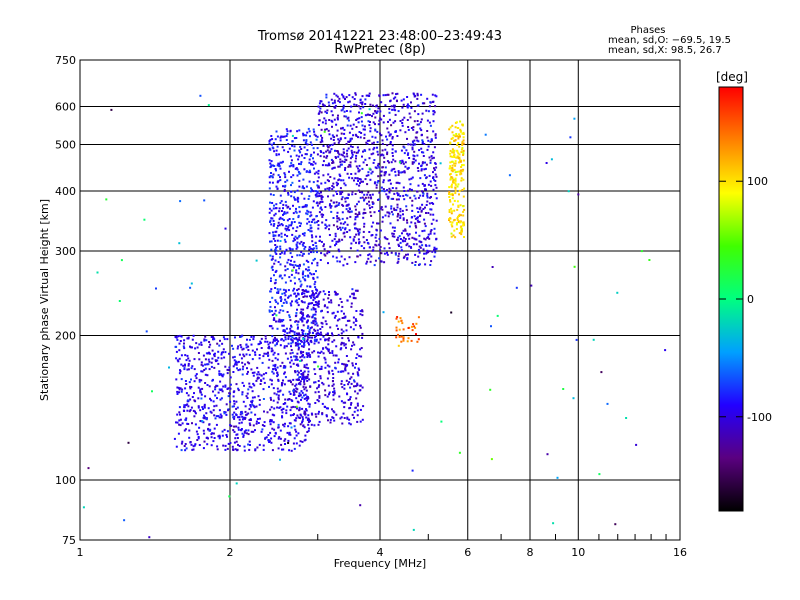 The height and width of the screenshot is (600, 800). I want to click on stats-o-line: mean, sd,O: −69.5, 19.5, so click(669, 40).